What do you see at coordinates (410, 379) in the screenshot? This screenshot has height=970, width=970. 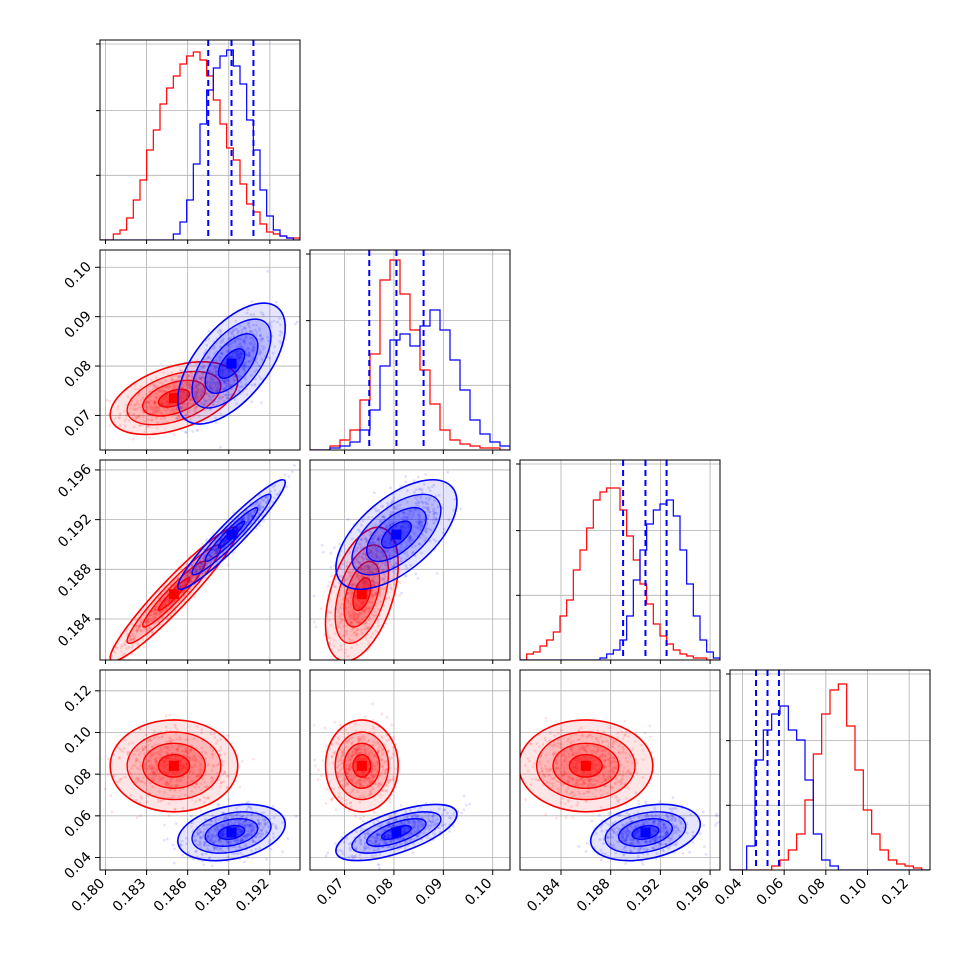 I see `histogram-blue` at bounding box center [410, 379].